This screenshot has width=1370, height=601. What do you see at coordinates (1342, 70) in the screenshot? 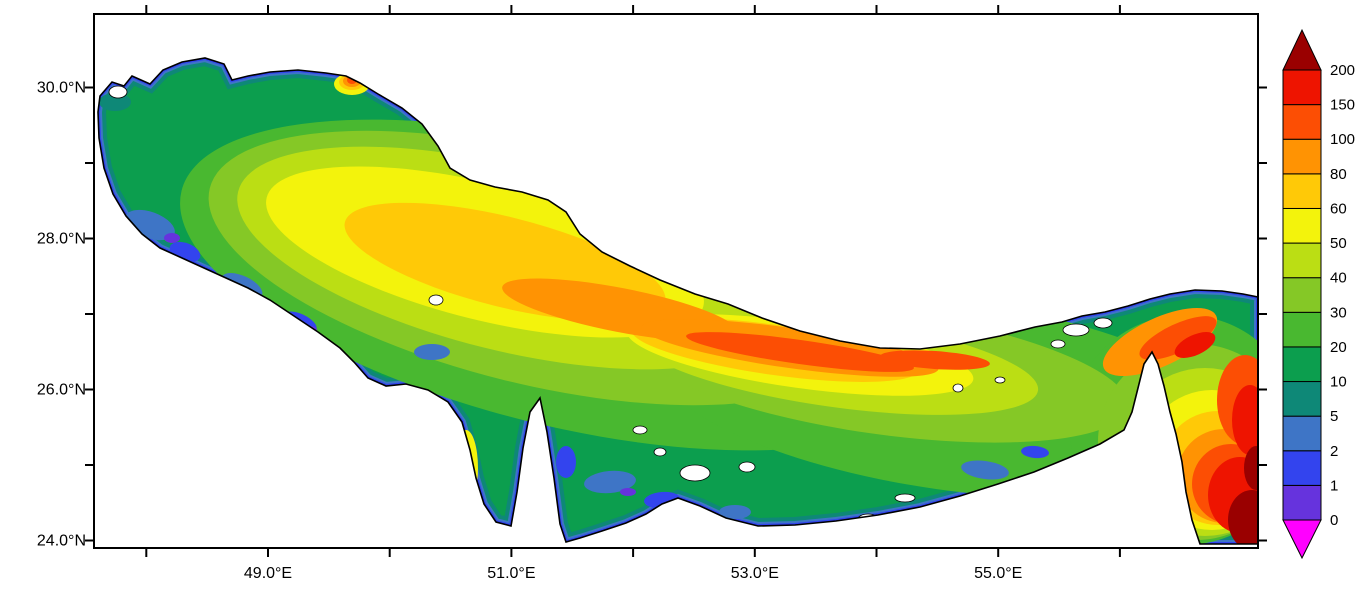
I see `colorbar-label: 200` at bounding box center [1342, 70].